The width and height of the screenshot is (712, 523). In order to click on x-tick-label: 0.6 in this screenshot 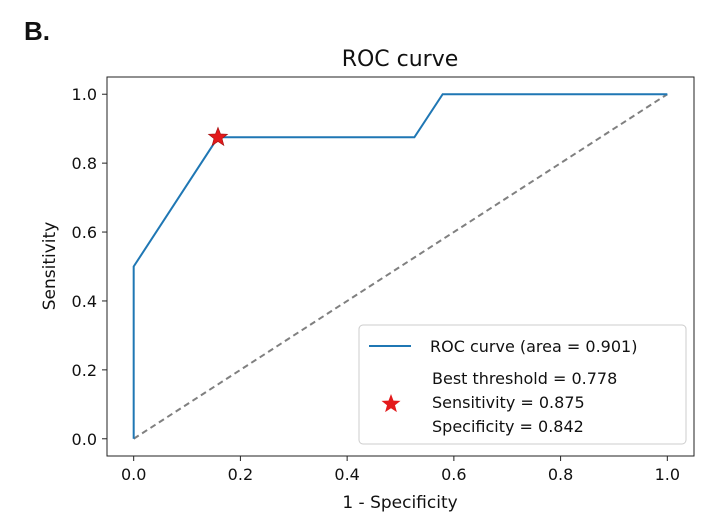, I will do `click(453, 474)`.